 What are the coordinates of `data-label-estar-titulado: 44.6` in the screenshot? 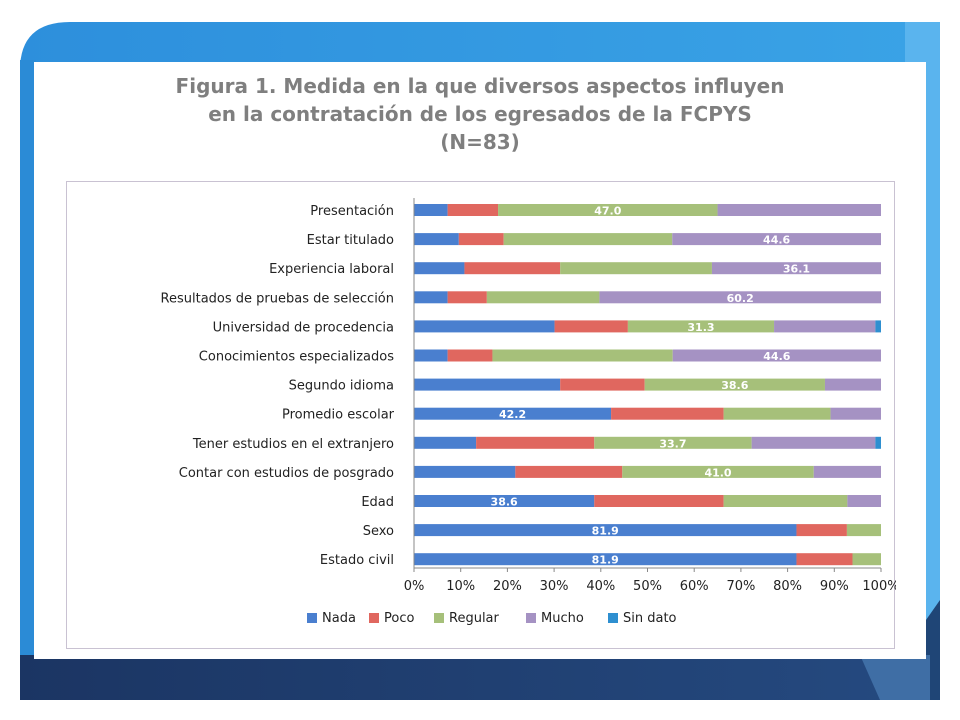 It's located at (776, 240).